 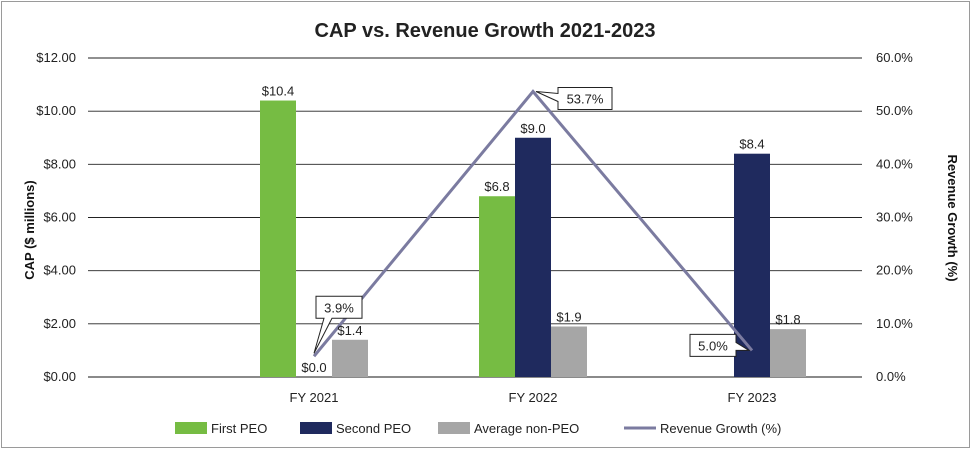 I want to click on y-tick-label: $6.00, so click(x=59, y=217).